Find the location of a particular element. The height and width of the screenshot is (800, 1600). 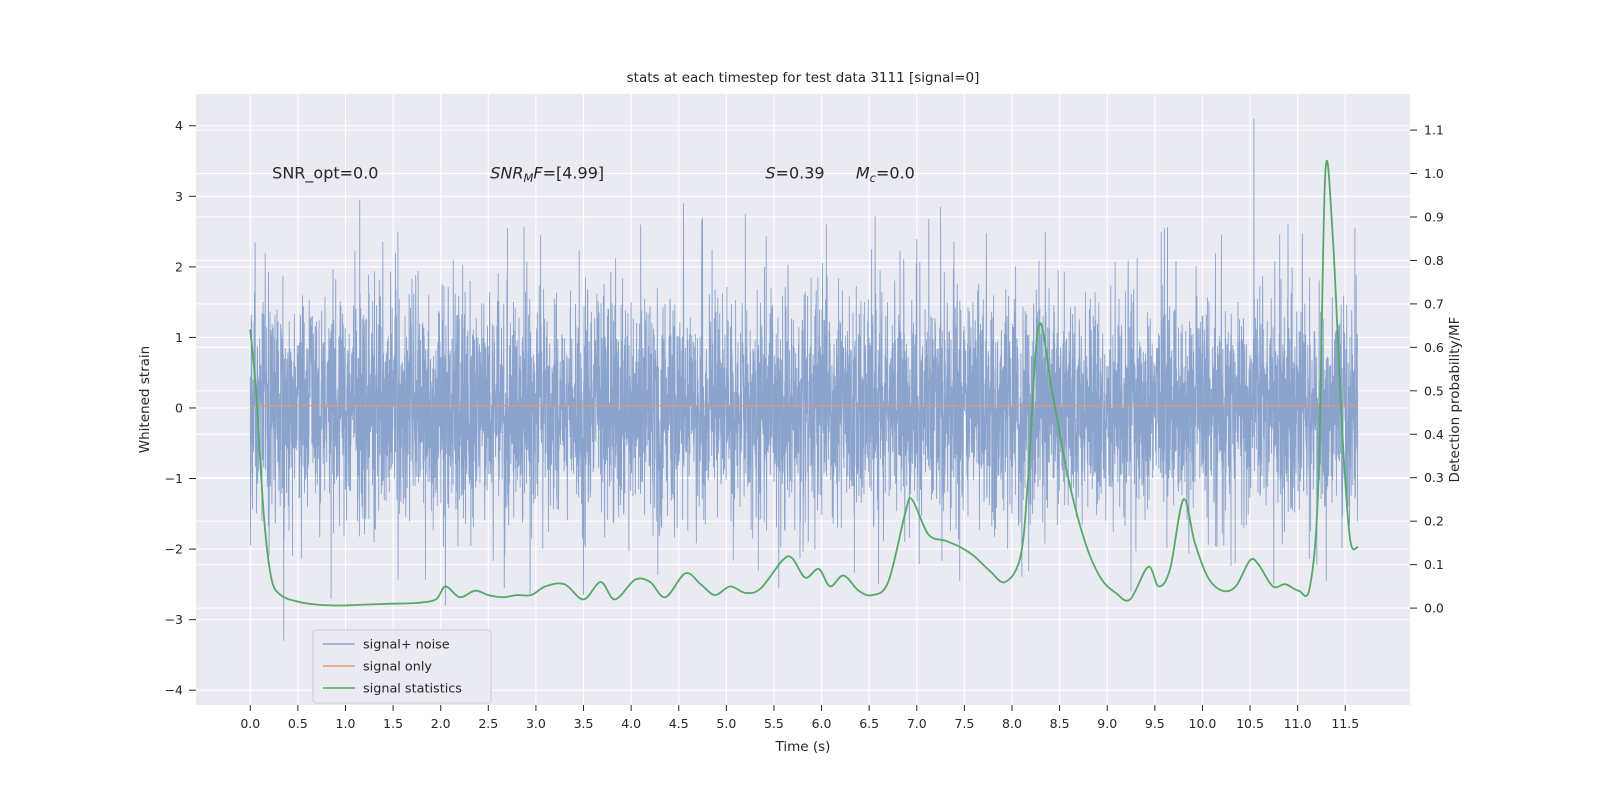

annotation-3: Mc=0.0 is located at coordinates (885, 175).